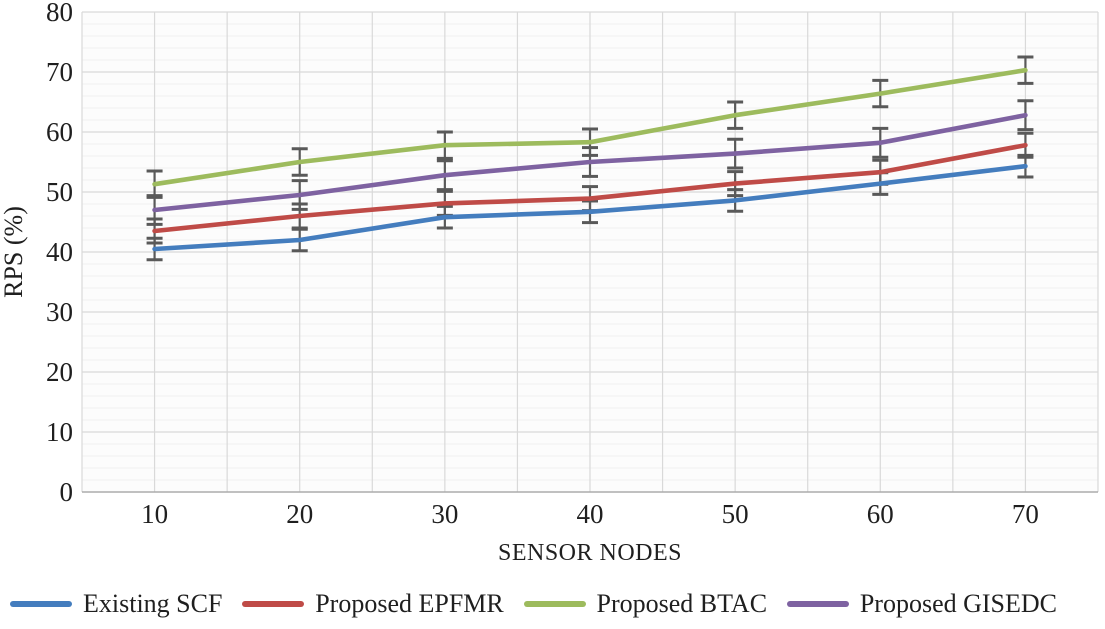 This screenshot has height=629, width=1105. What do you see at coordinates (59, 432) in the screenshot?
I see `y-tick-label: 10` at bounding box center [59, 432].